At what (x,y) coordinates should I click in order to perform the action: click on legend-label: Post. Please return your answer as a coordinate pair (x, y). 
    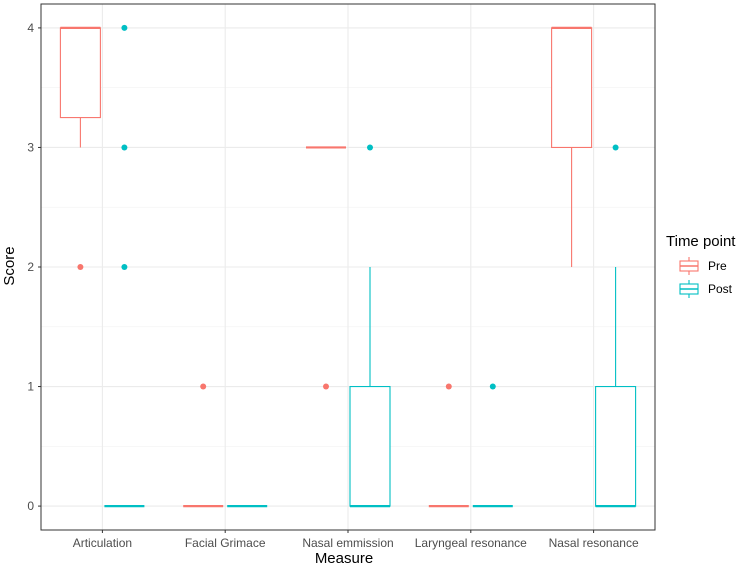
    Looking at the image, I should click on (720, 289).